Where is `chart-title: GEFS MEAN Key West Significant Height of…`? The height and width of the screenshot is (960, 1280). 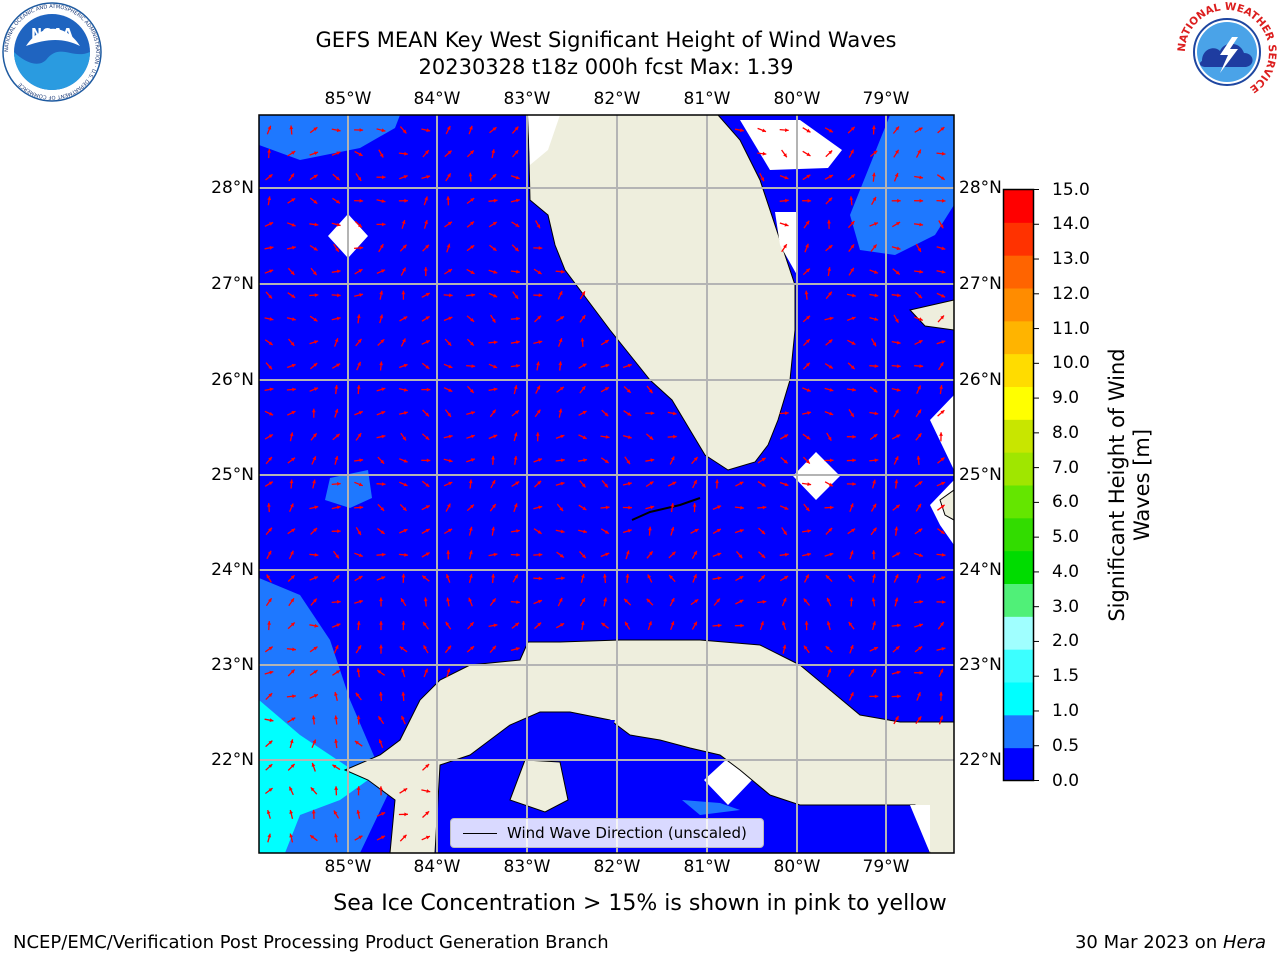 chart-title: GEFS MEAN Key West Significant Height of… is located at coordinates (606, 40).